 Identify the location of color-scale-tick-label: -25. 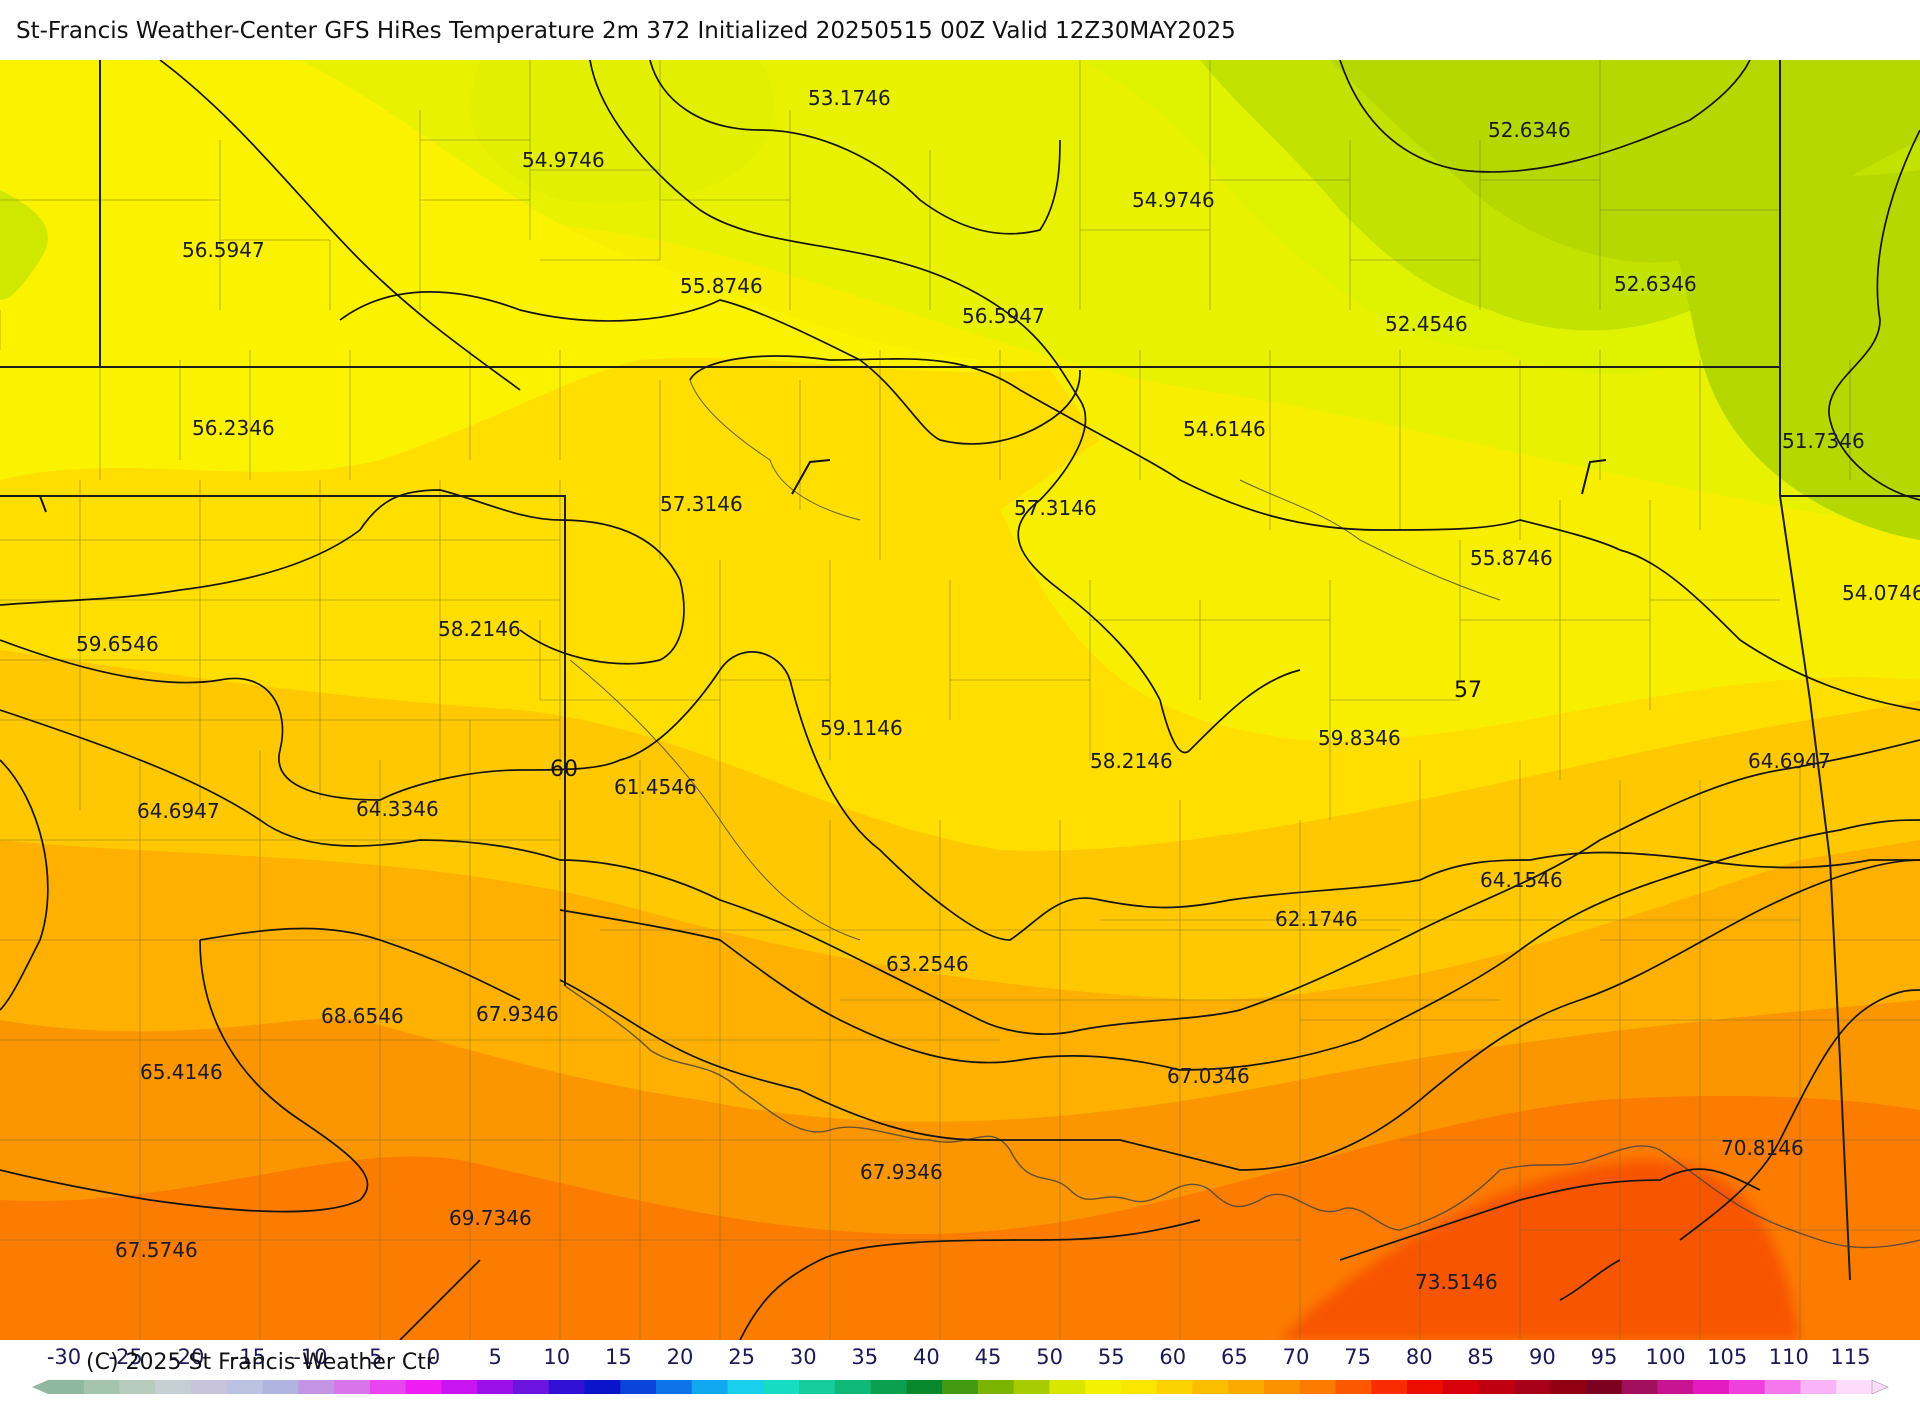
(125, 1357).